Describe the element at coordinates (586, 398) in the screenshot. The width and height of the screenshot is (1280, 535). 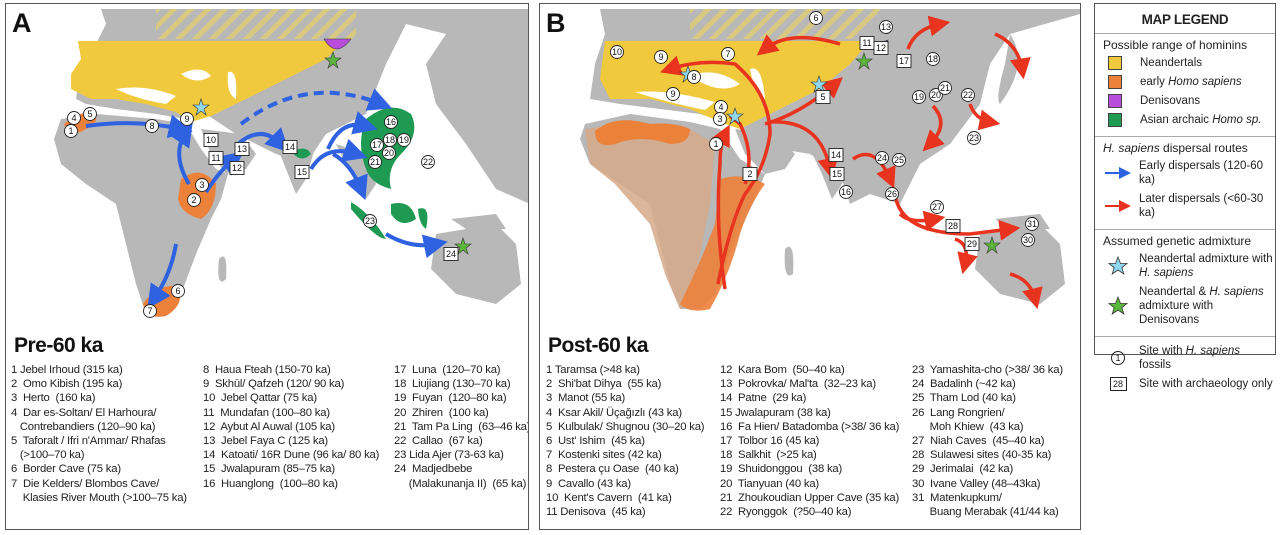
I see `site-list-item: 3 Manot (55 ka)` at that location.